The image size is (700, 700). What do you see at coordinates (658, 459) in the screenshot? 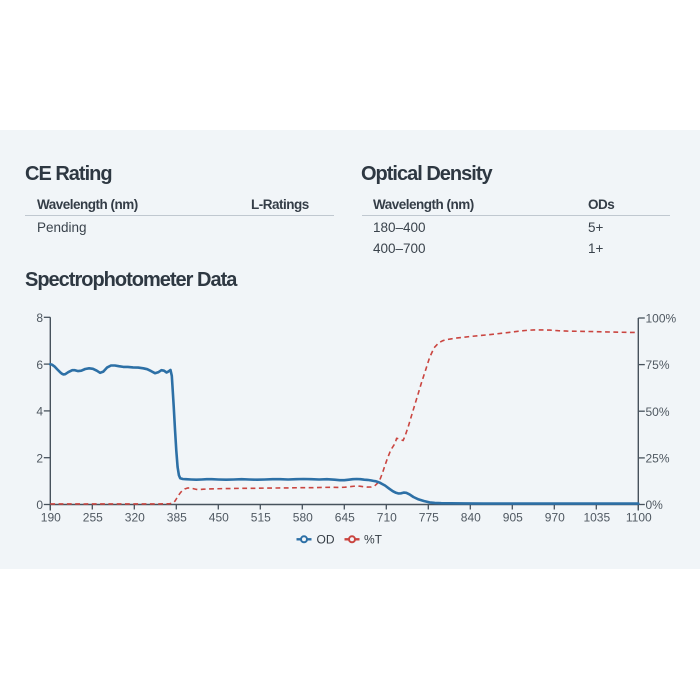
I see `svg-text: 25%` at bounding box center [658, 459].